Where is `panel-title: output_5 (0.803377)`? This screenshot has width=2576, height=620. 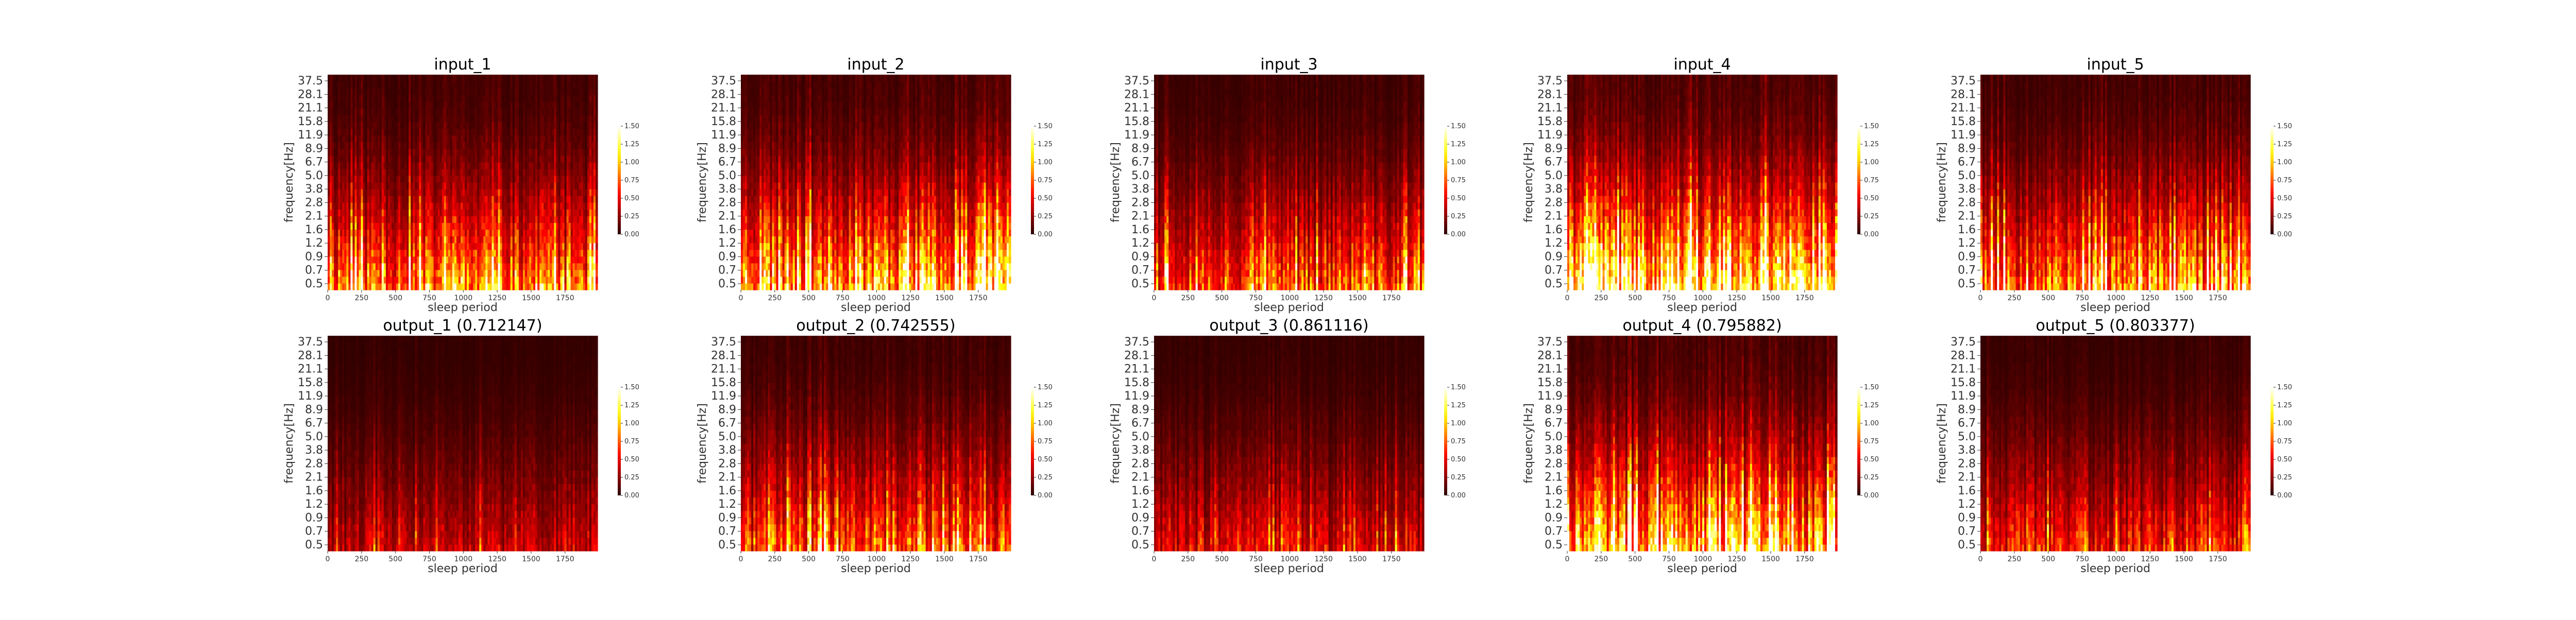
panel-title: output_5 (0.803377) is located at coordinates (2115, 326).